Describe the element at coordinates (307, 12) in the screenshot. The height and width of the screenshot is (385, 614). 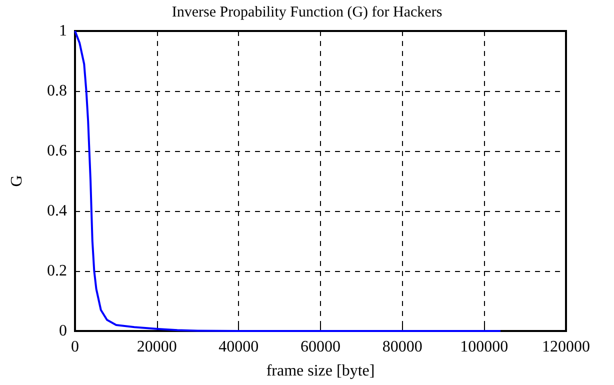
I see `chart-title: Inverse Propability Function (G) for Hackers` at that location.